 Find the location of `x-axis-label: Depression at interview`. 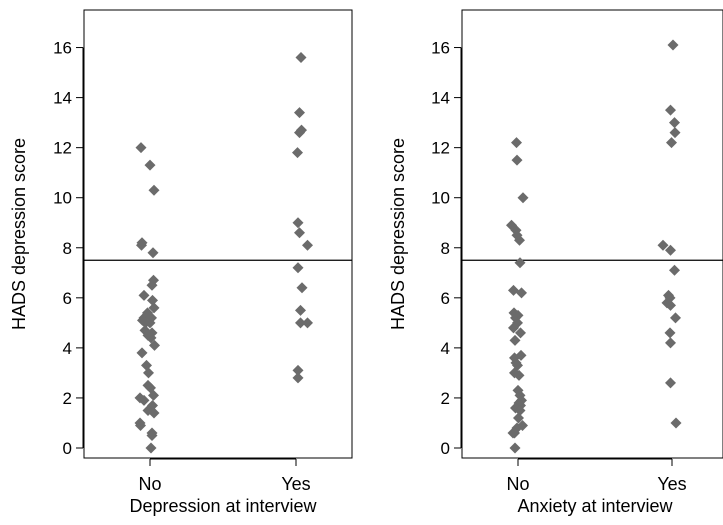

x-axis-label: Depression at interview is located at coordinates (223, 506).